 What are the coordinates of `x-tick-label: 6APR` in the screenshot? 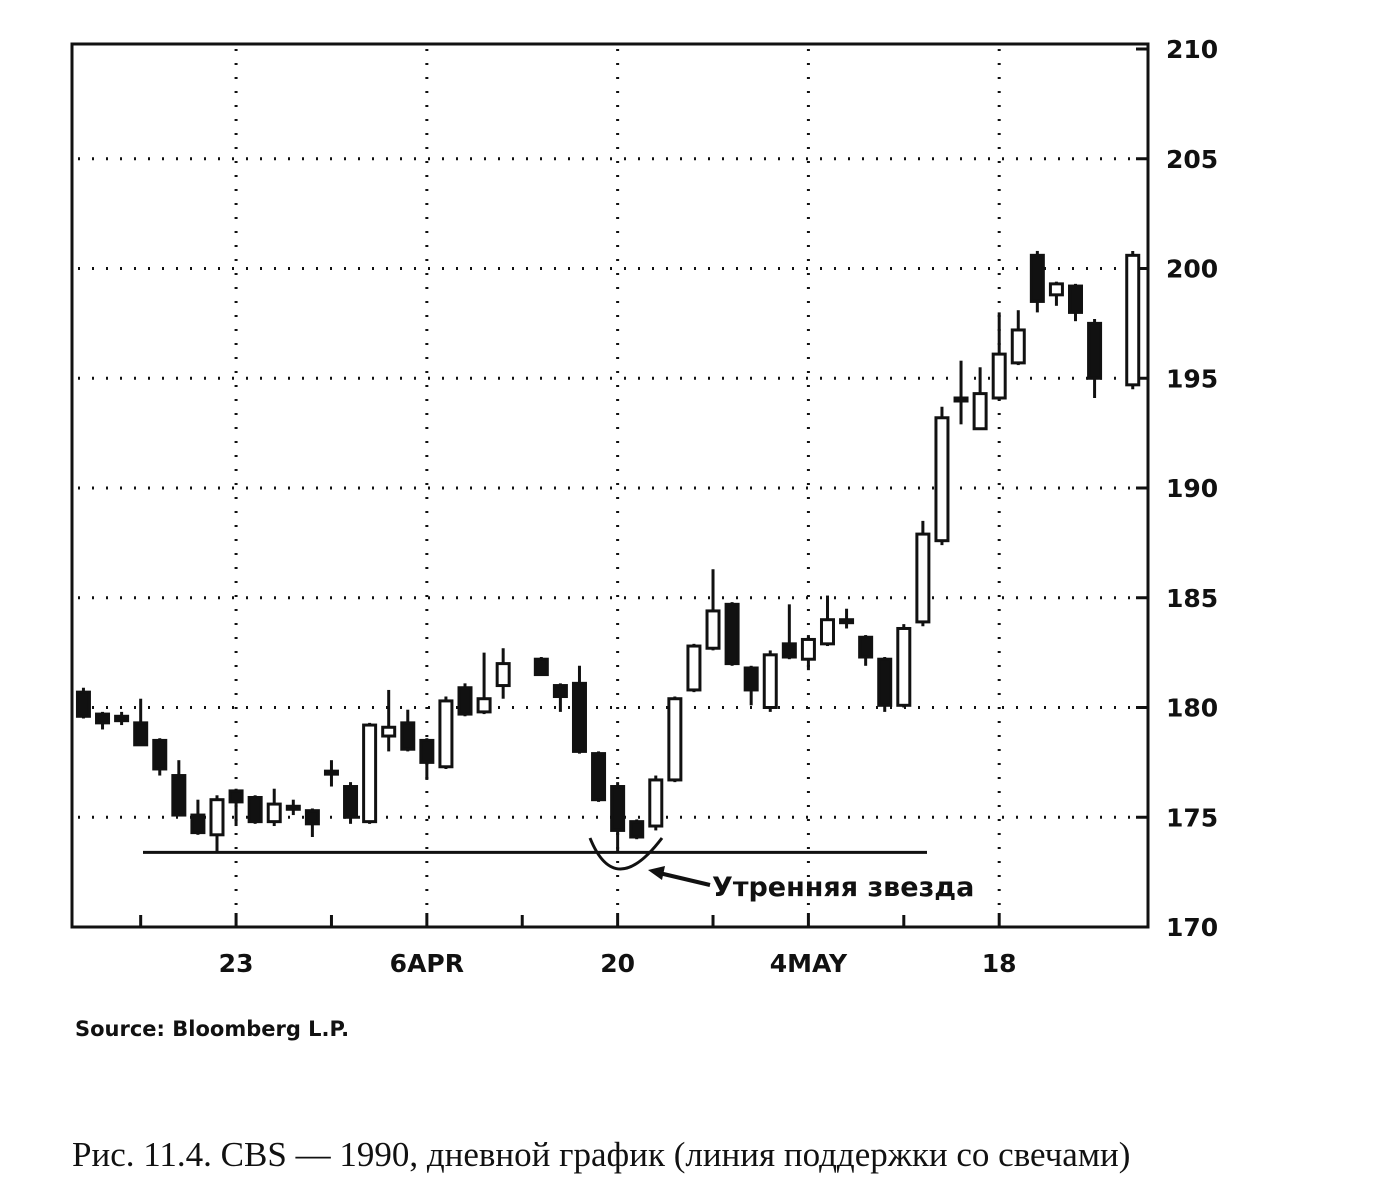 It's located at (427, 963).